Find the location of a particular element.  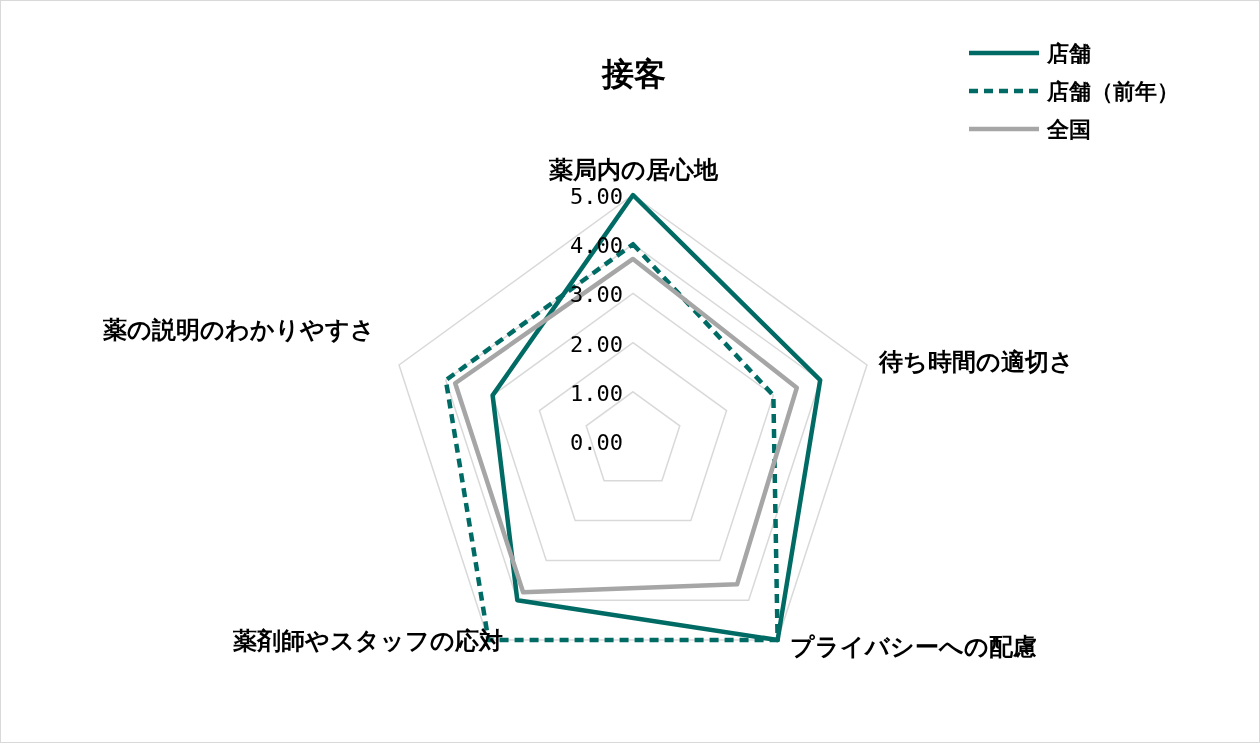

y-tick-label: 3.00 is located at coordinates (596, 295).